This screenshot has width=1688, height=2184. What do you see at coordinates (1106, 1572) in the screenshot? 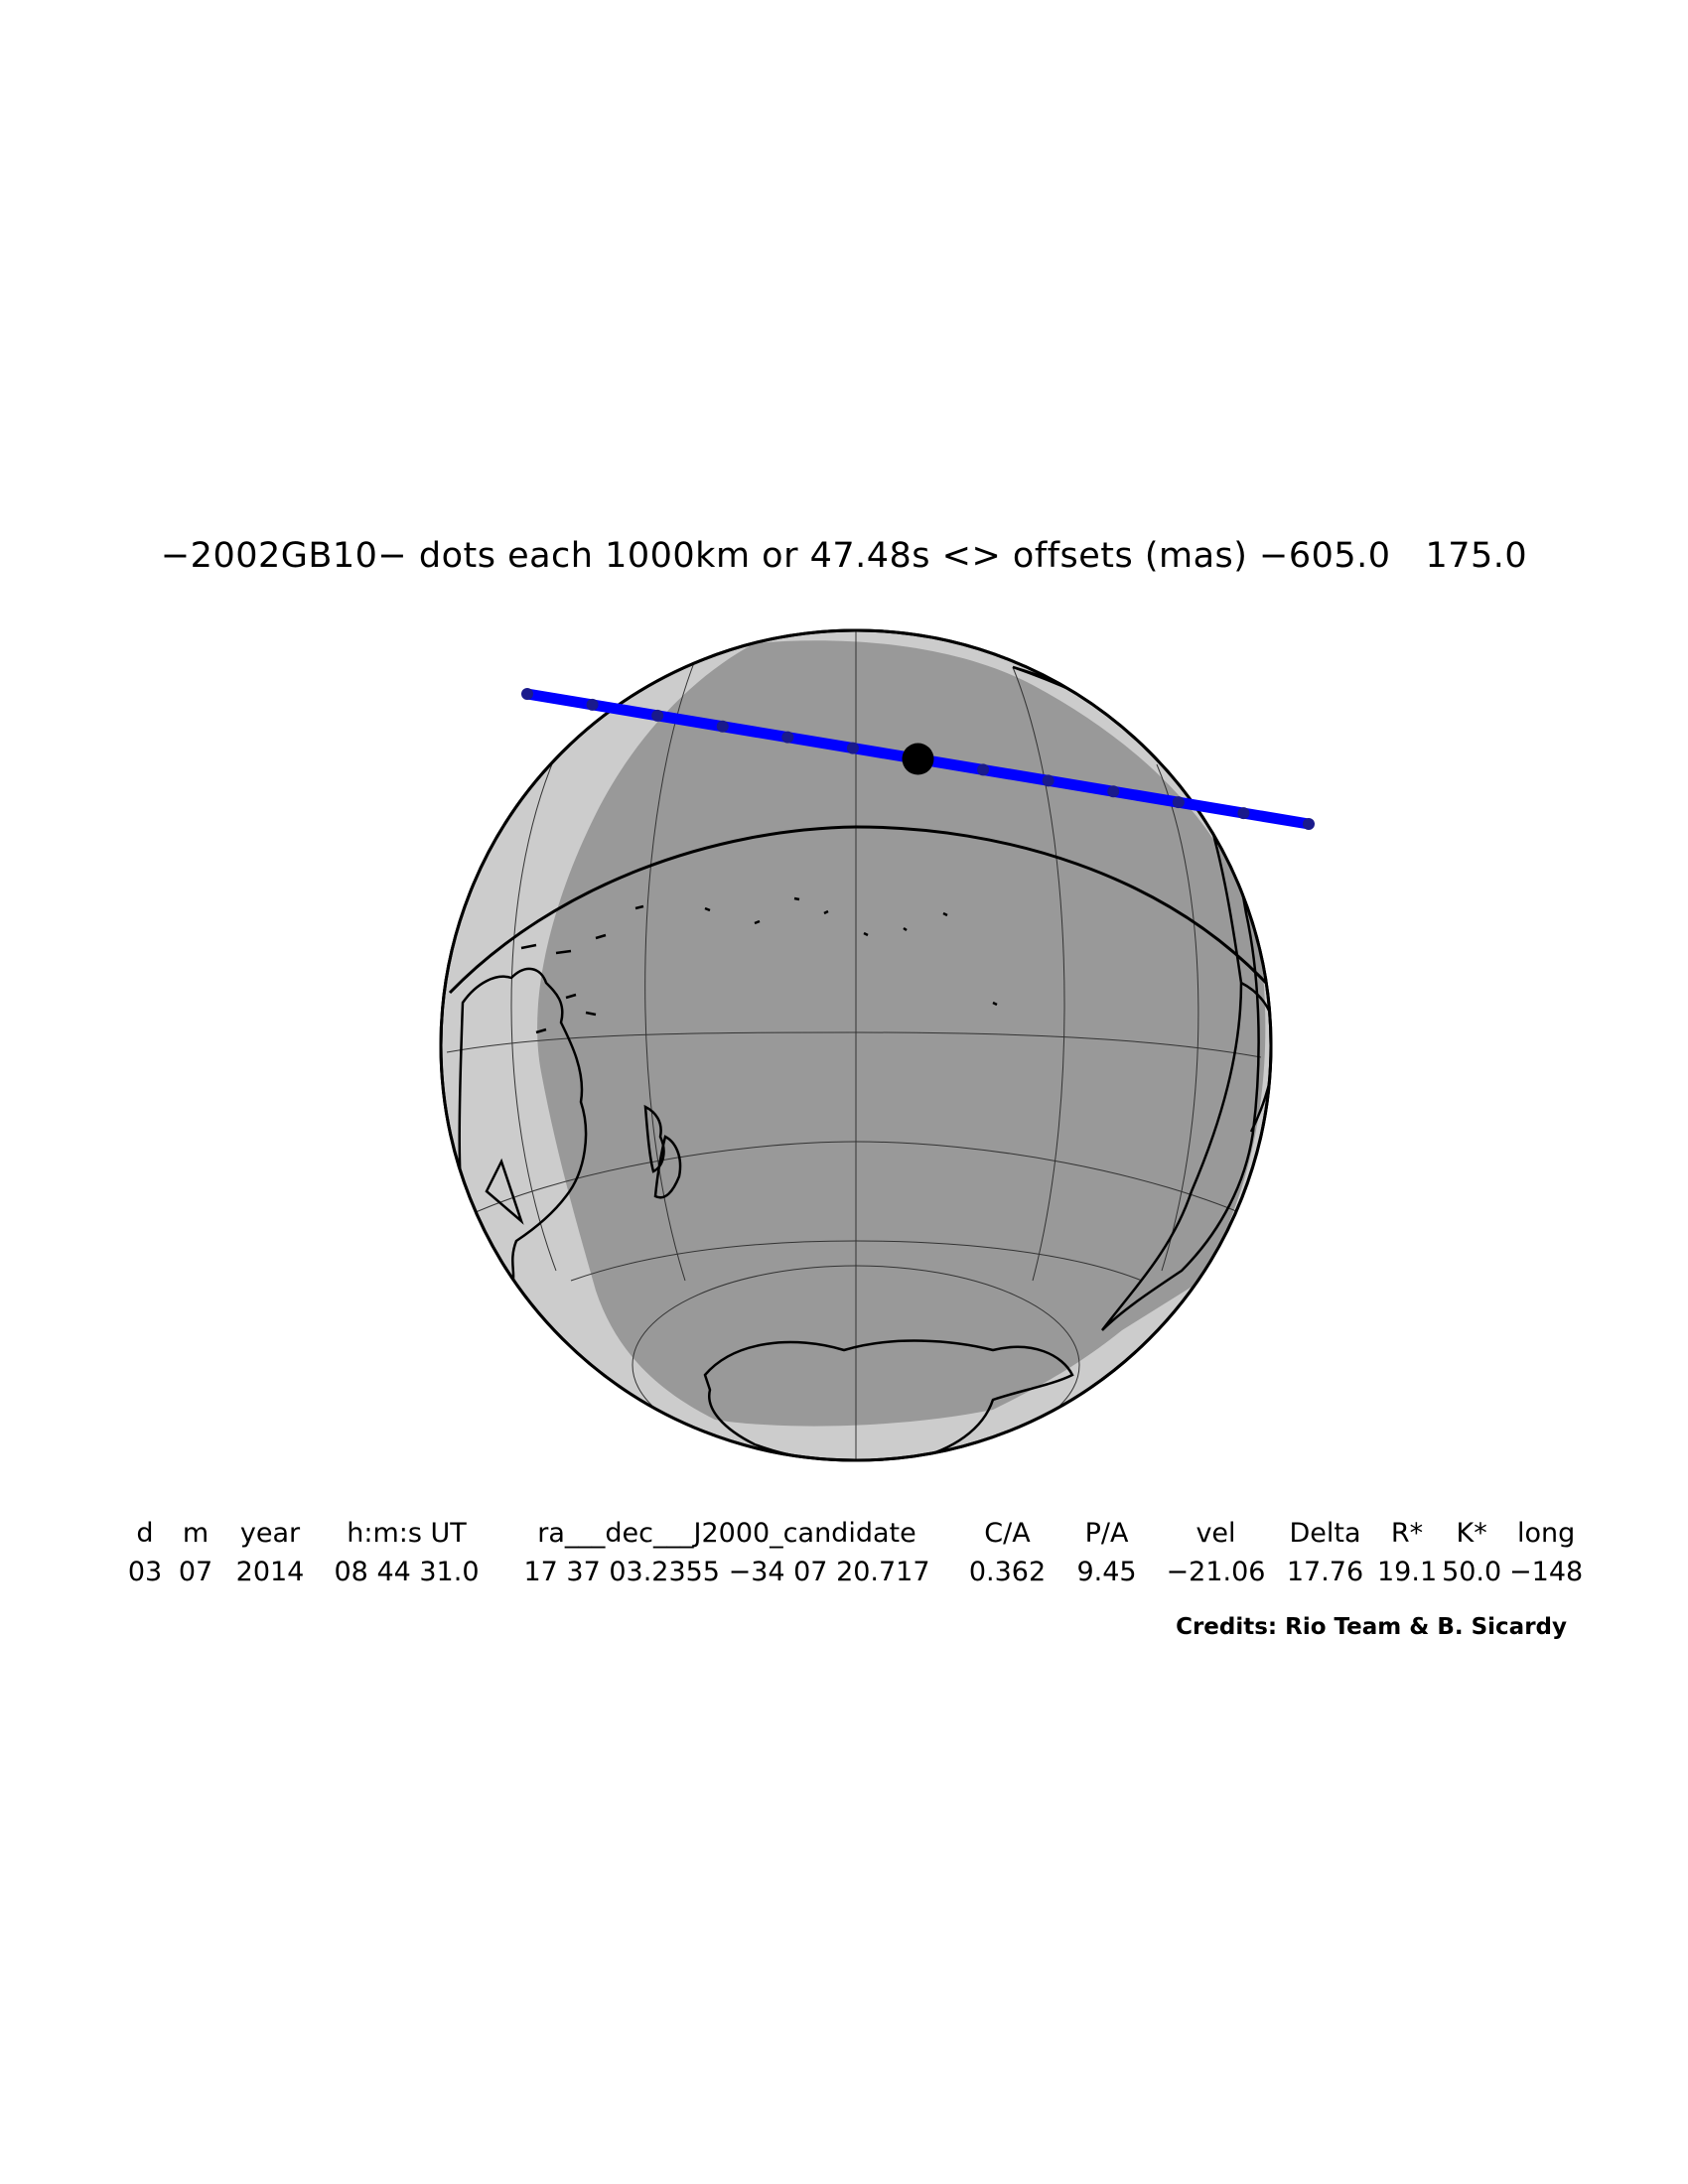
I see `value-cell: 9.45` at bounding box center [1106, 1572].